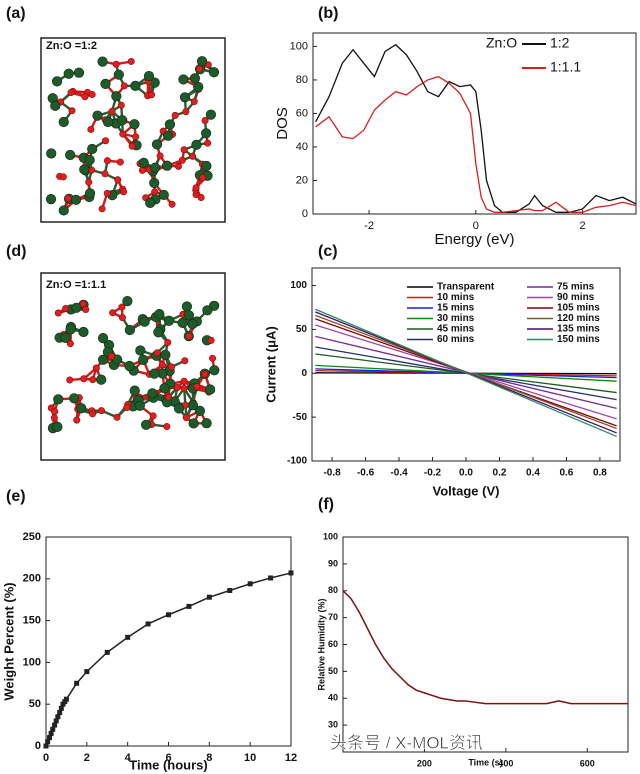  What do you see at coordinates (300, 417) in the screenshot?
I see `y-tick-label: -50` at bounding box center [300, 417].